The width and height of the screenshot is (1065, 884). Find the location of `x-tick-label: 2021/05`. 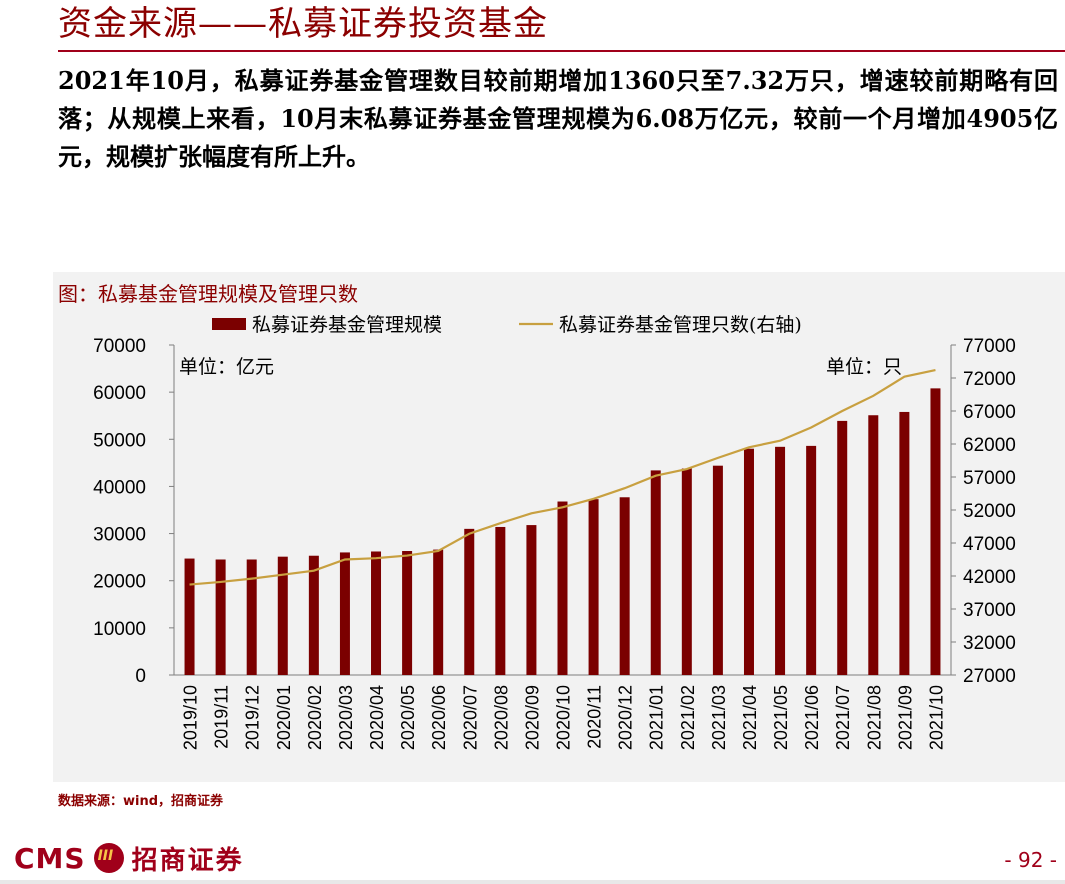

x-tick-label: 2021/05 is located at coordinates (781, 717).